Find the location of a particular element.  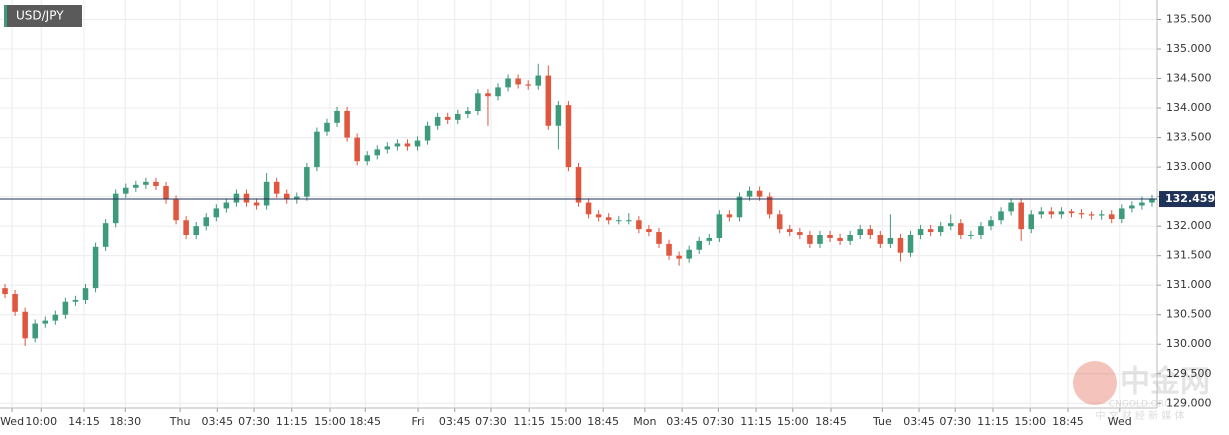

y-tick-label: 134.000 is located at coordinates (1189, 107).